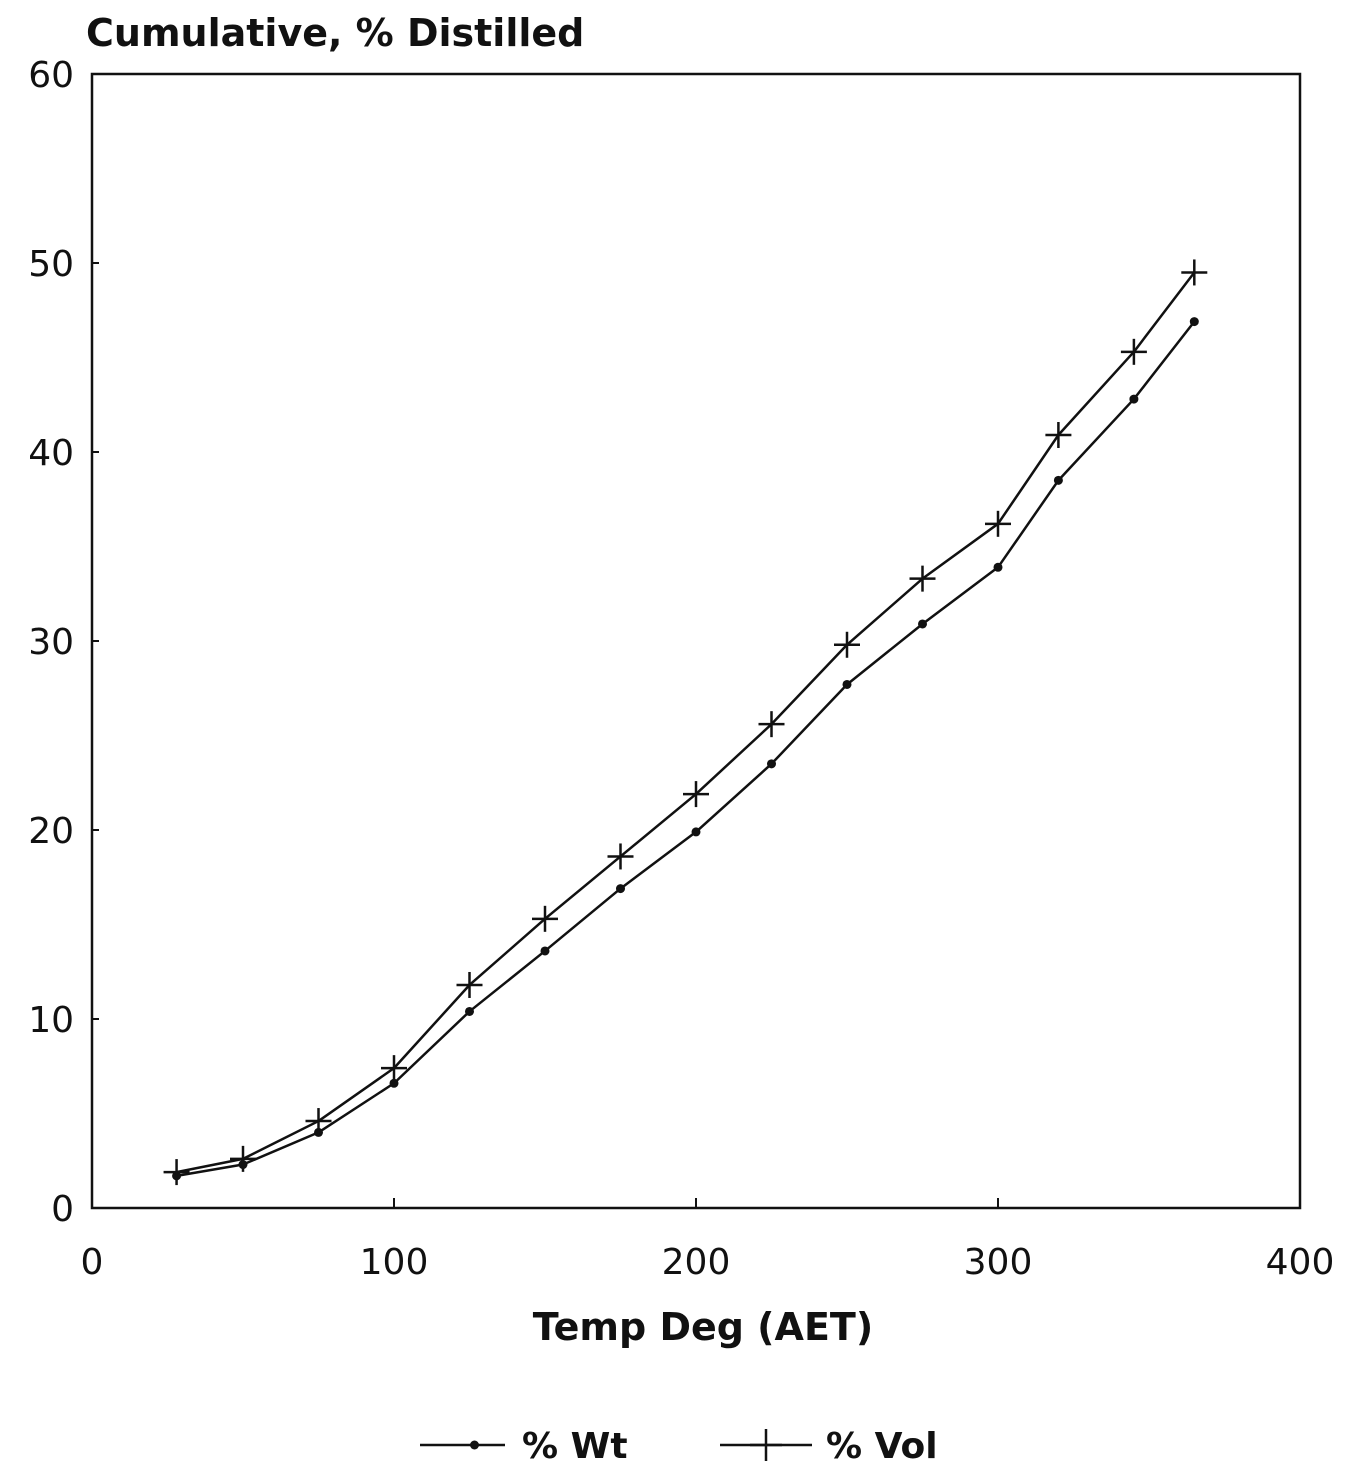  What do you see at coordinates (51, 264) in the screenshot?
I see `y-tick-label: 50` at bounding box center [51, 264].